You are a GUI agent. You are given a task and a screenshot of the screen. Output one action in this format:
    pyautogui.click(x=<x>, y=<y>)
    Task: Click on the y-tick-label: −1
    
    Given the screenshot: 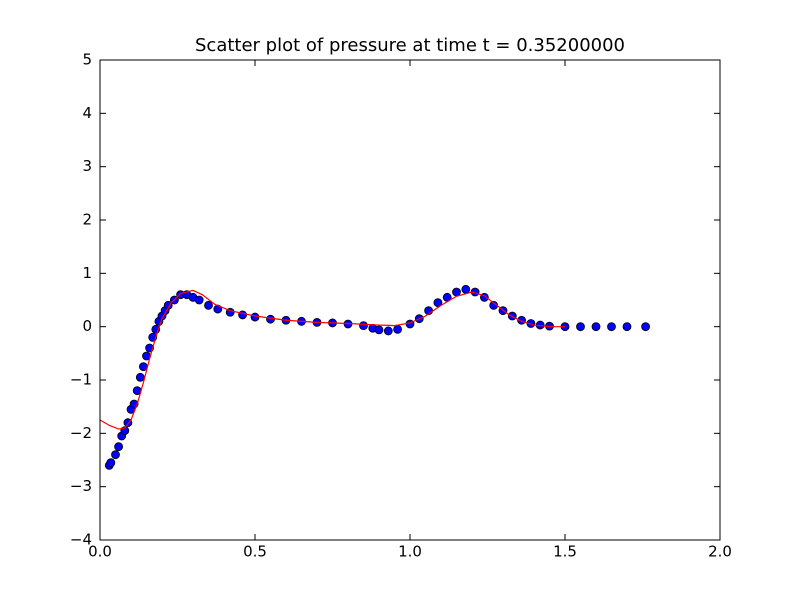 What is the action you would take?
    pyautogui.click(x=81, y=380)
    